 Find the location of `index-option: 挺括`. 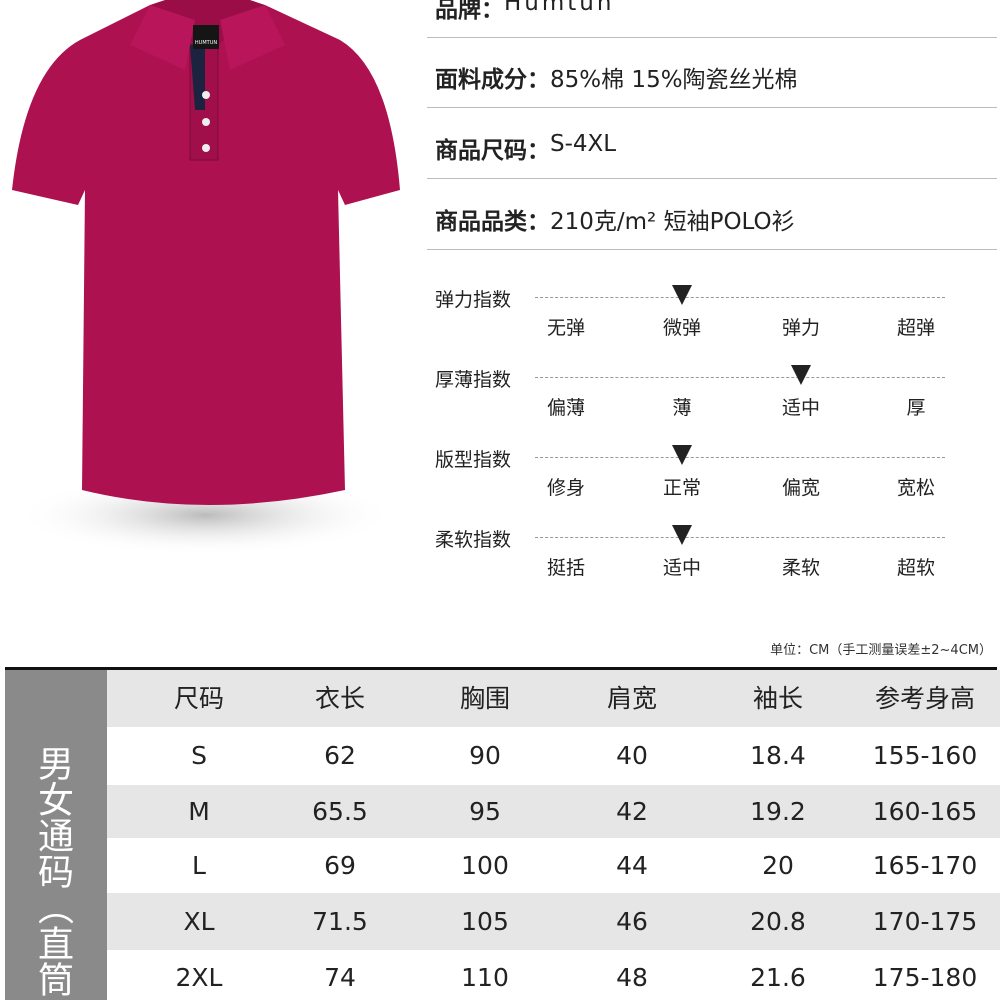

index-option: 挺括 is located at coordinates (565, 568).